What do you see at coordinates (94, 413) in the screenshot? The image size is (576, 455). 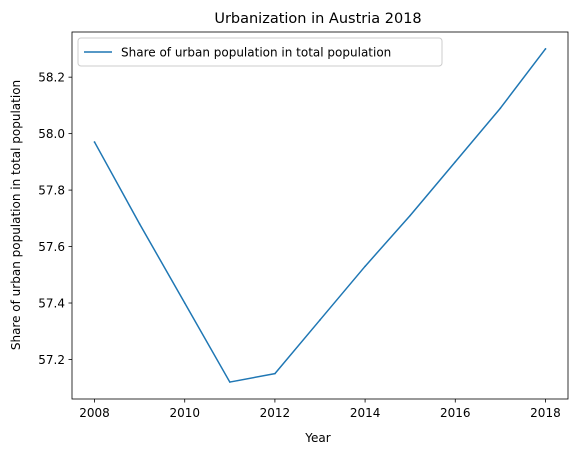 I see `x-tick-label: 2008` at bounding box center [94, 413].